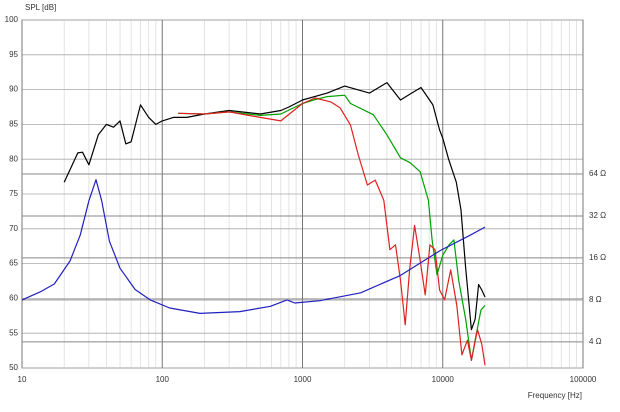 Image resolution: width=620 pixels, height=412 pixels. What do you see at coordinates (12, 19) in the screenshot?
I see `y-tick-label: 100` at bounding box center [12, 19].